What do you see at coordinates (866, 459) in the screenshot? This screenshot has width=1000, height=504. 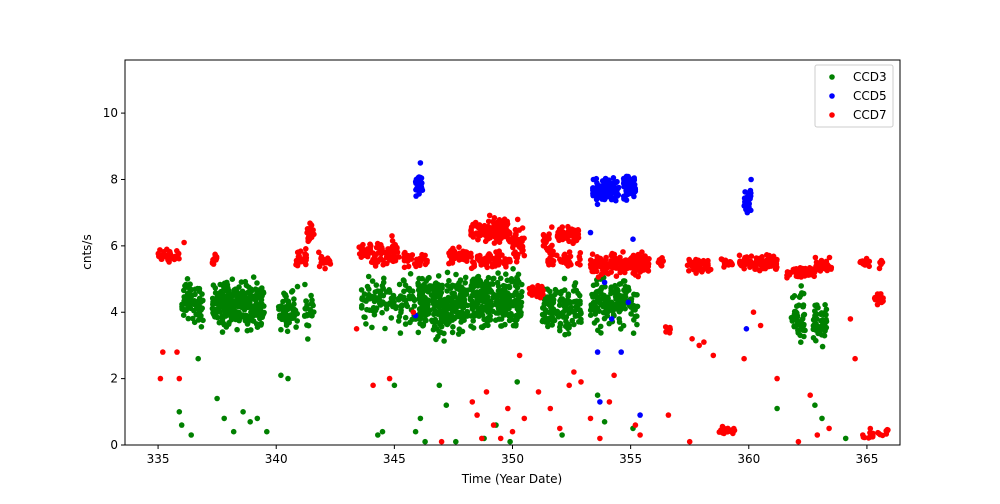 I see `x-tick-label: 365` at bounding box center [866, 459].